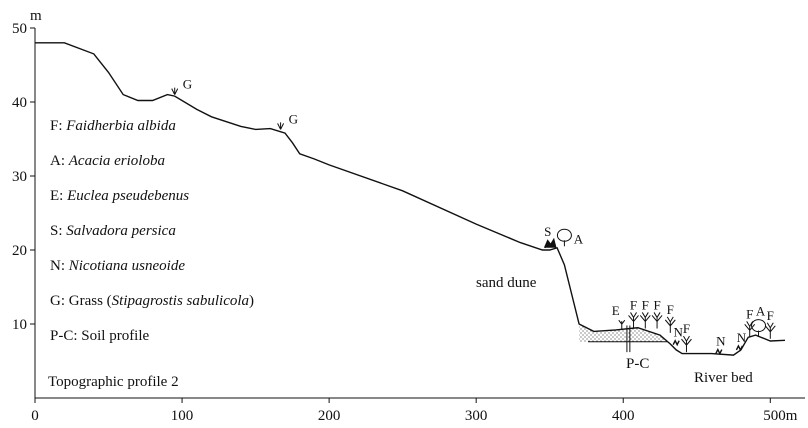 This screenshot has width=808, height=428. What do you see at coordinates (780, 416) in the screenshot?
I see `x-tick-label: 500m` at bounding box center [780, 416].